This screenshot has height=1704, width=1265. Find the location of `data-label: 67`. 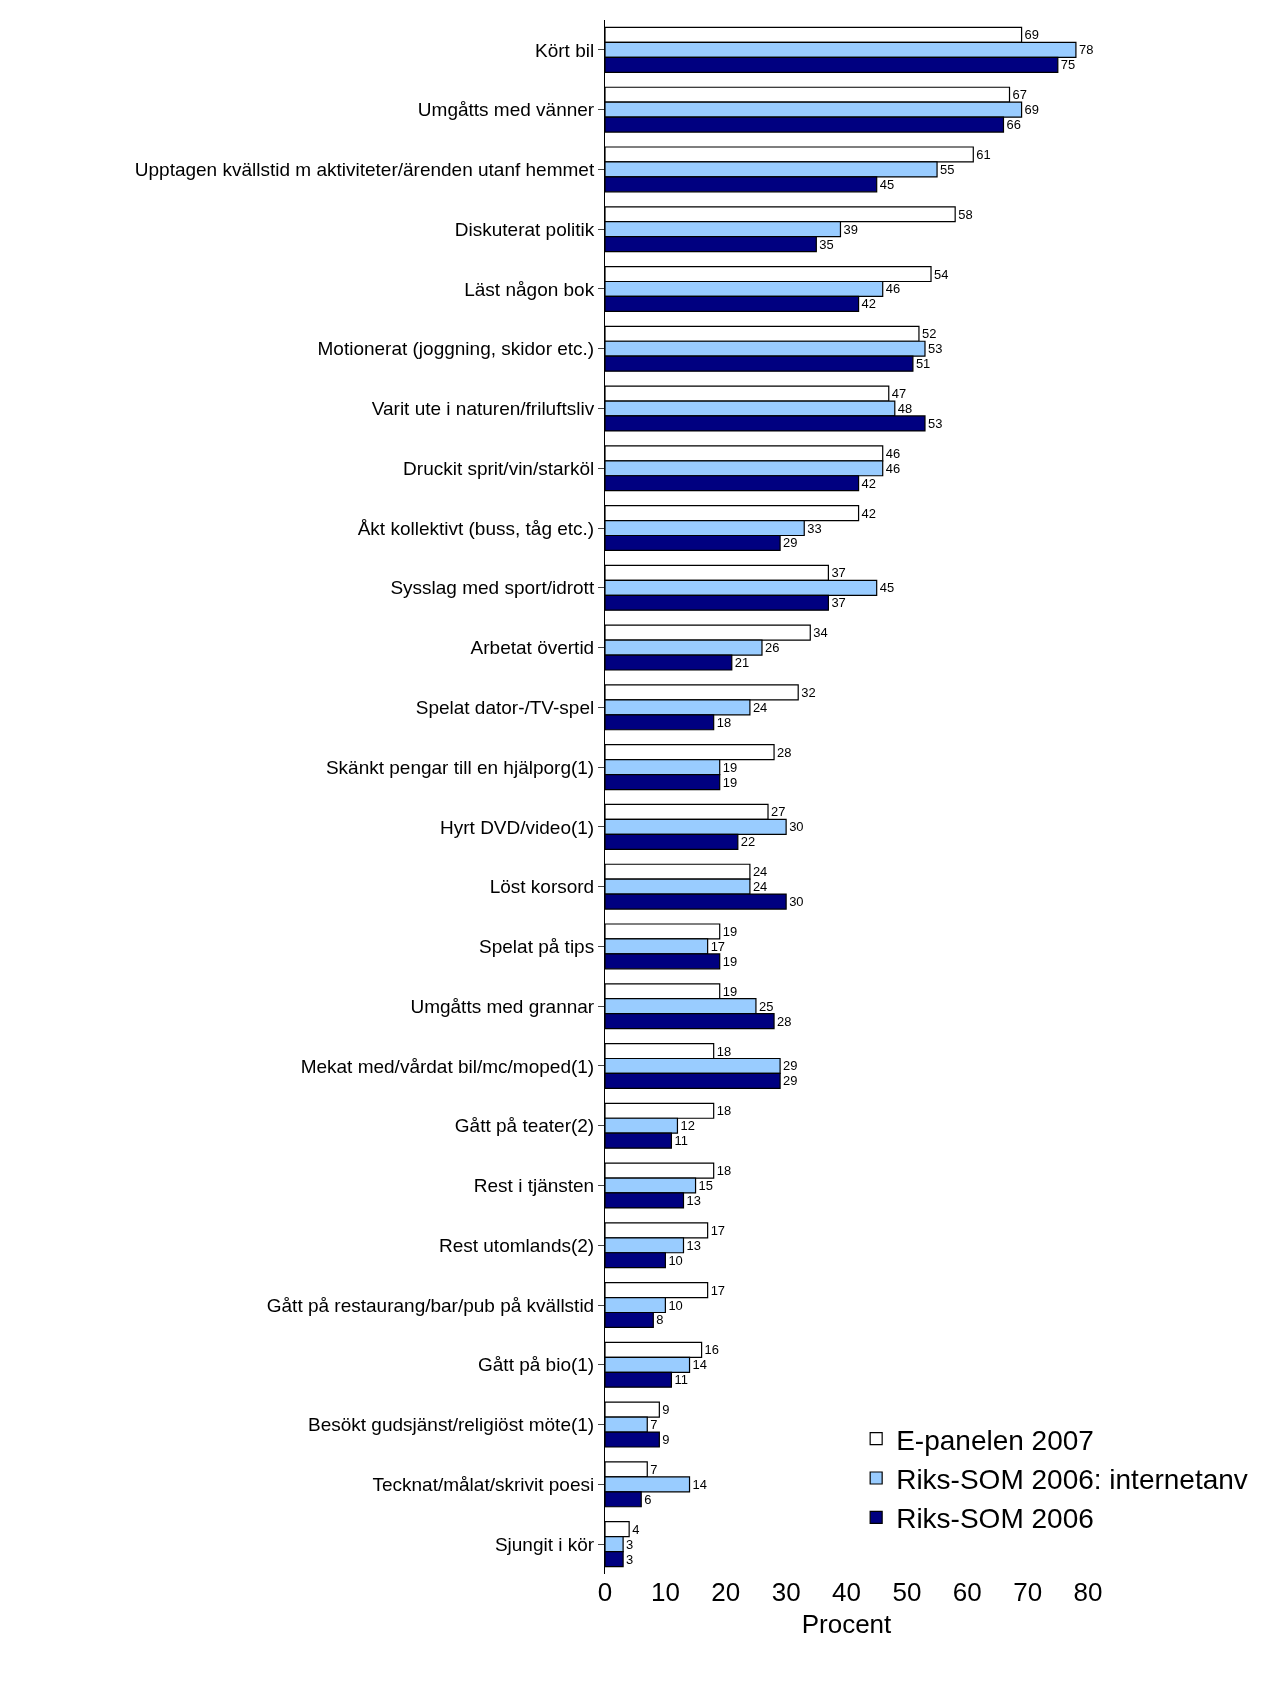

data-label: 67 is located at coordinates (1019, 95).